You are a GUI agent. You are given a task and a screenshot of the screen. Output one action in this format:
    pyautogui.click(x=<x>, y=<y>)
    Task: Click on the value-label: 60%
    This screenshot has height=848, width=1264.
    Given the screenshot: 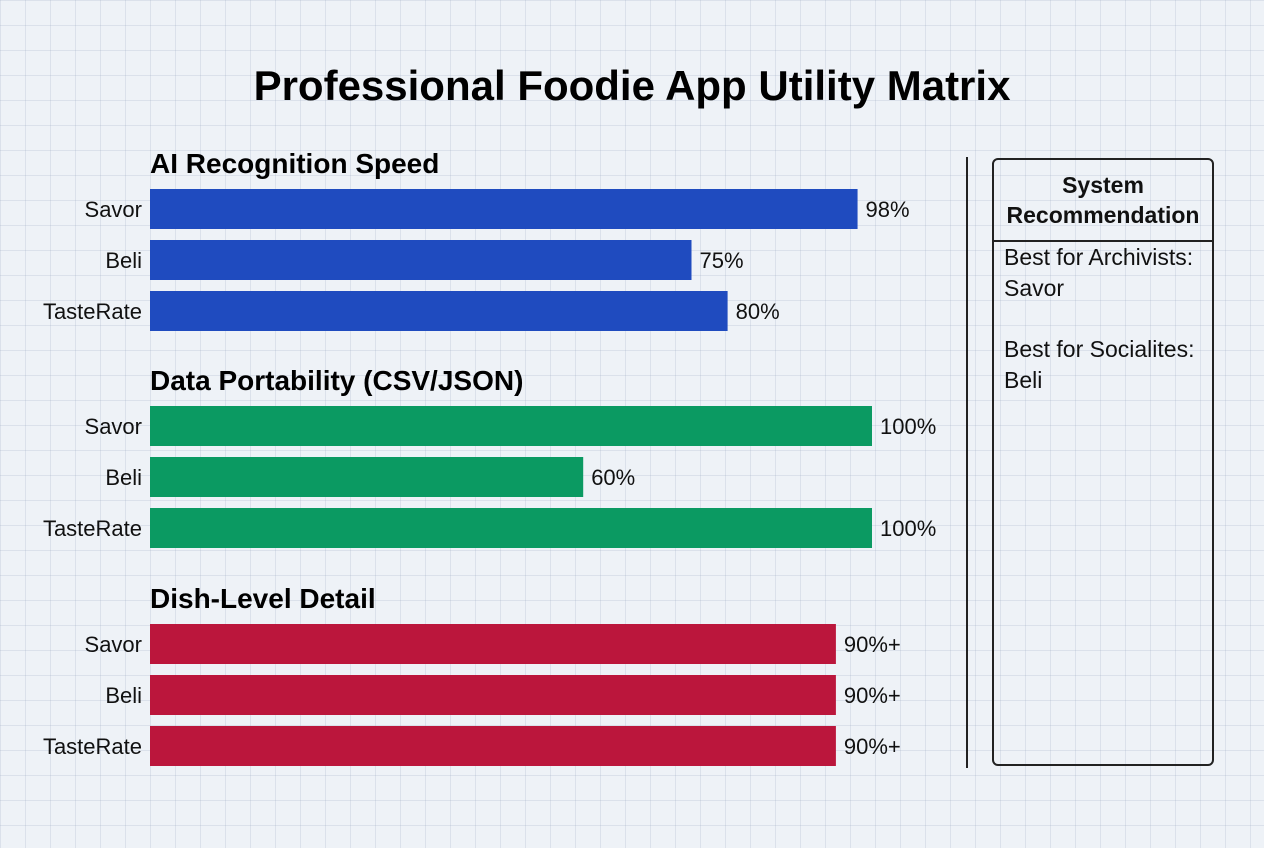 What is the action you would take?
    pyautogui.click(x=613, y=477)
    